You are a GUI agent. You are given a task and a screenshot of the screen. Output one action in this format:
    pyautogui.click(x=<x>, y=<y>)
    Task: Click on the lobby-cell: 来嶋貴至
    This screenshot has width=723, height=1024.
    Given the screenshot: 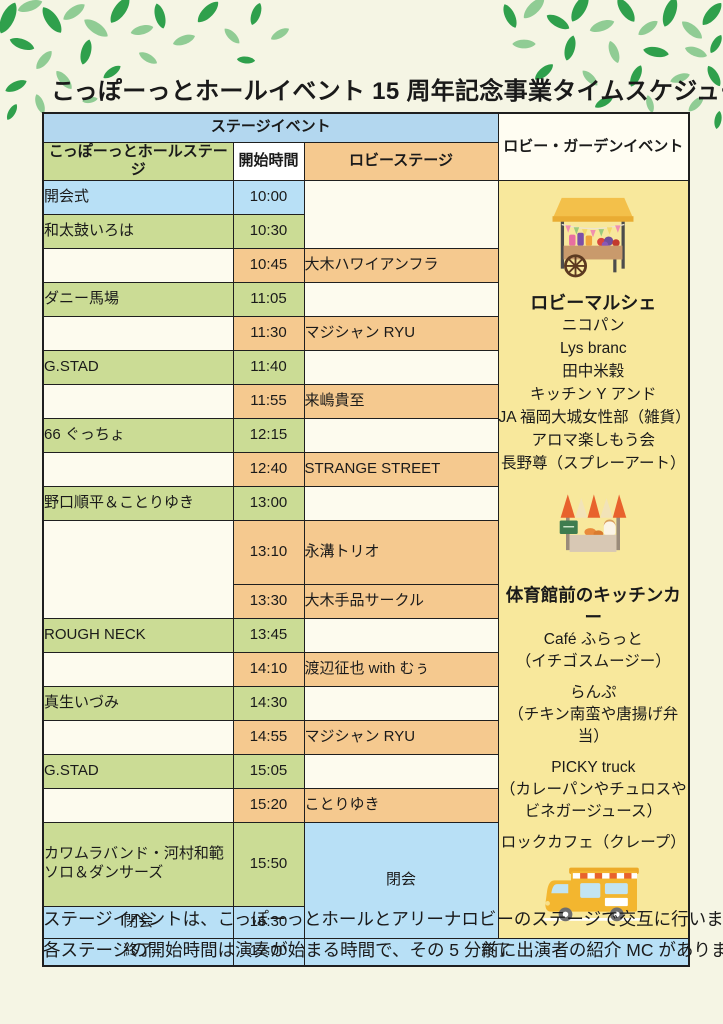 What is the action you would take?
    pyautogui.click(x=401, y=401)
    